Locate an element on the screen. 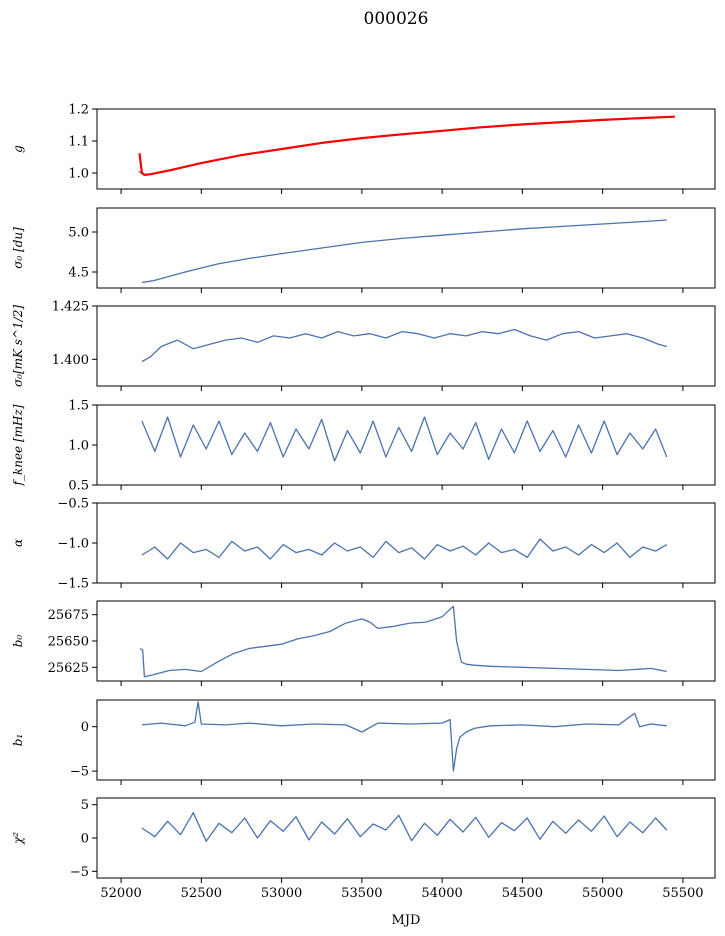 Image resolution: width=725 pixels, height=936 pixels. axes-frame-g is located at coordinates (406, 149).